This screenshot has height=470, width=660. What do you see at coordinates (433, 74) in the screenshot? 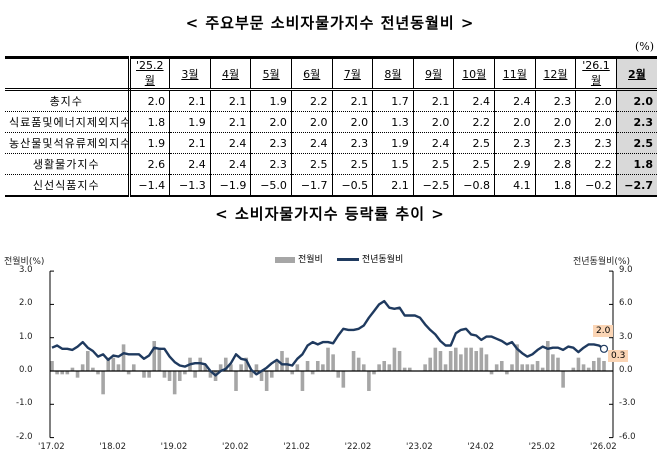
I see `col-header: 9월` at bounding box center [433, 74].